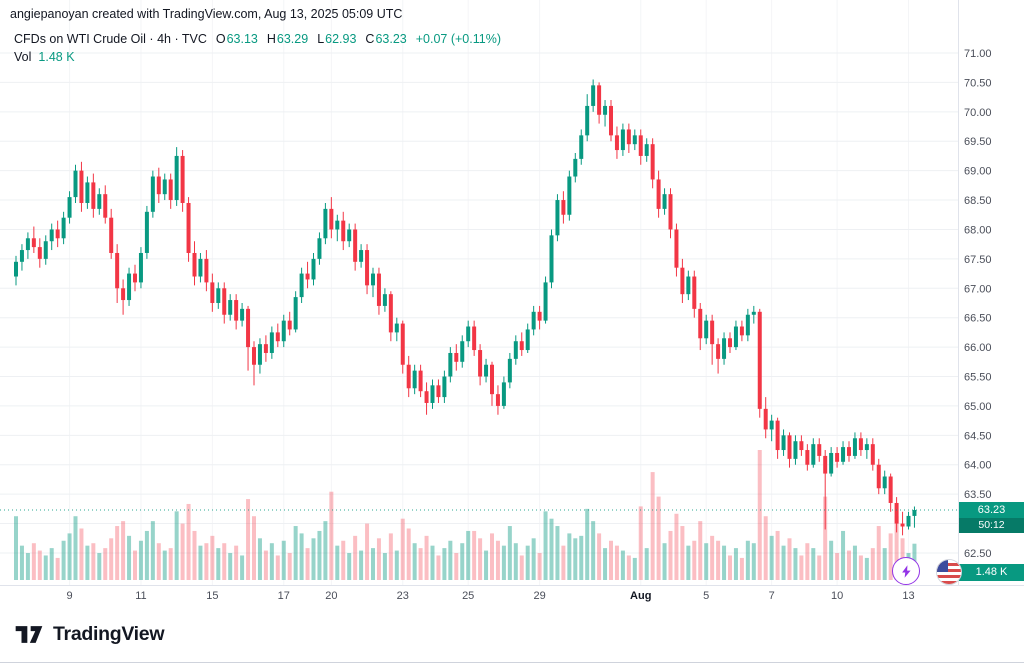 The image size is (1024, 665). I want to click on svg-text: 70.50, so click(978, 83).